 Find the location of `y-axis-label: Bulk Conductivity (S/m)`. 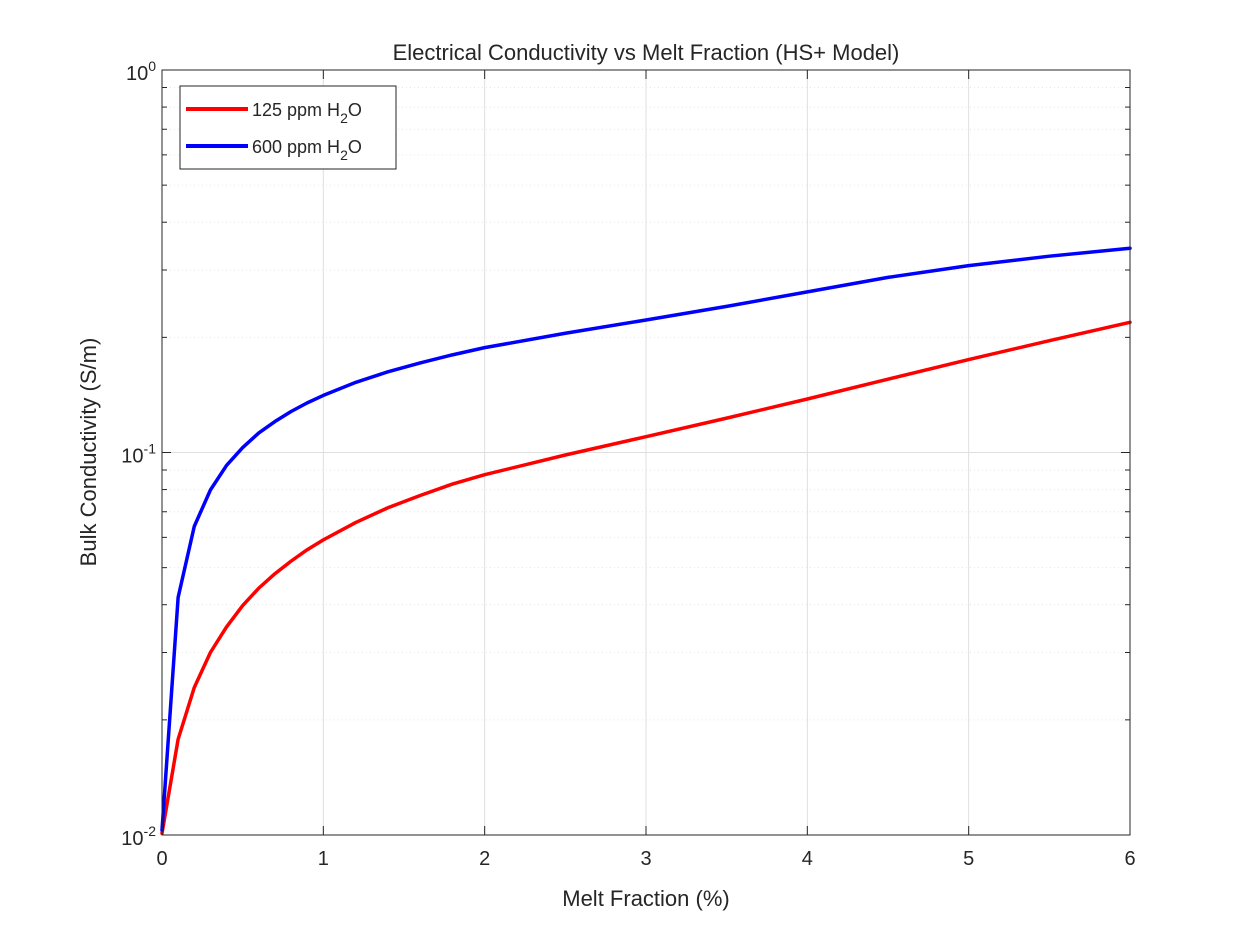

y-axis-label: Bulk Conductivity (S/m) is located at coordinates (88, 452).